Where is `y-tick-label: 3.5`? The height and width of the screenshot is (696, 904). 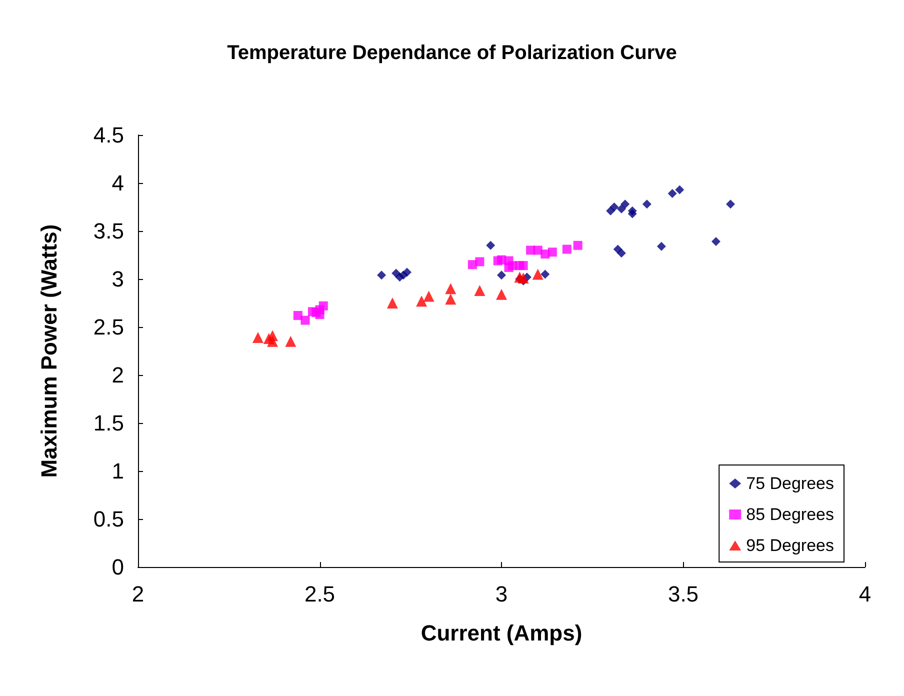 y-tick-label: 3.5 is located at coordinates (108, 231).